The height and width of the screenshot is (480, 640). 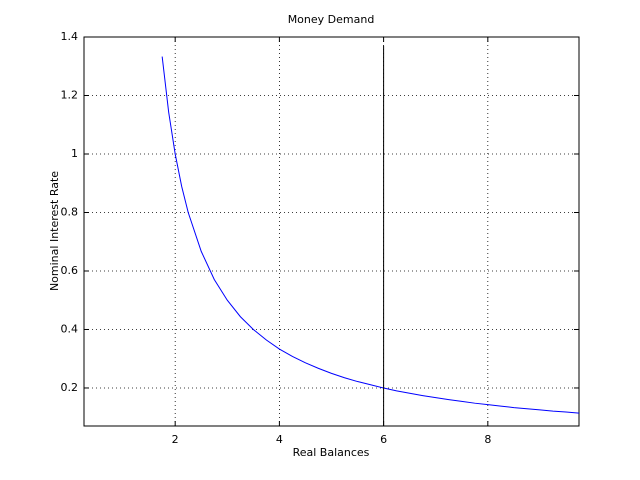 I want to click on chart-title: Money Demand, so click(x=331, y=19).